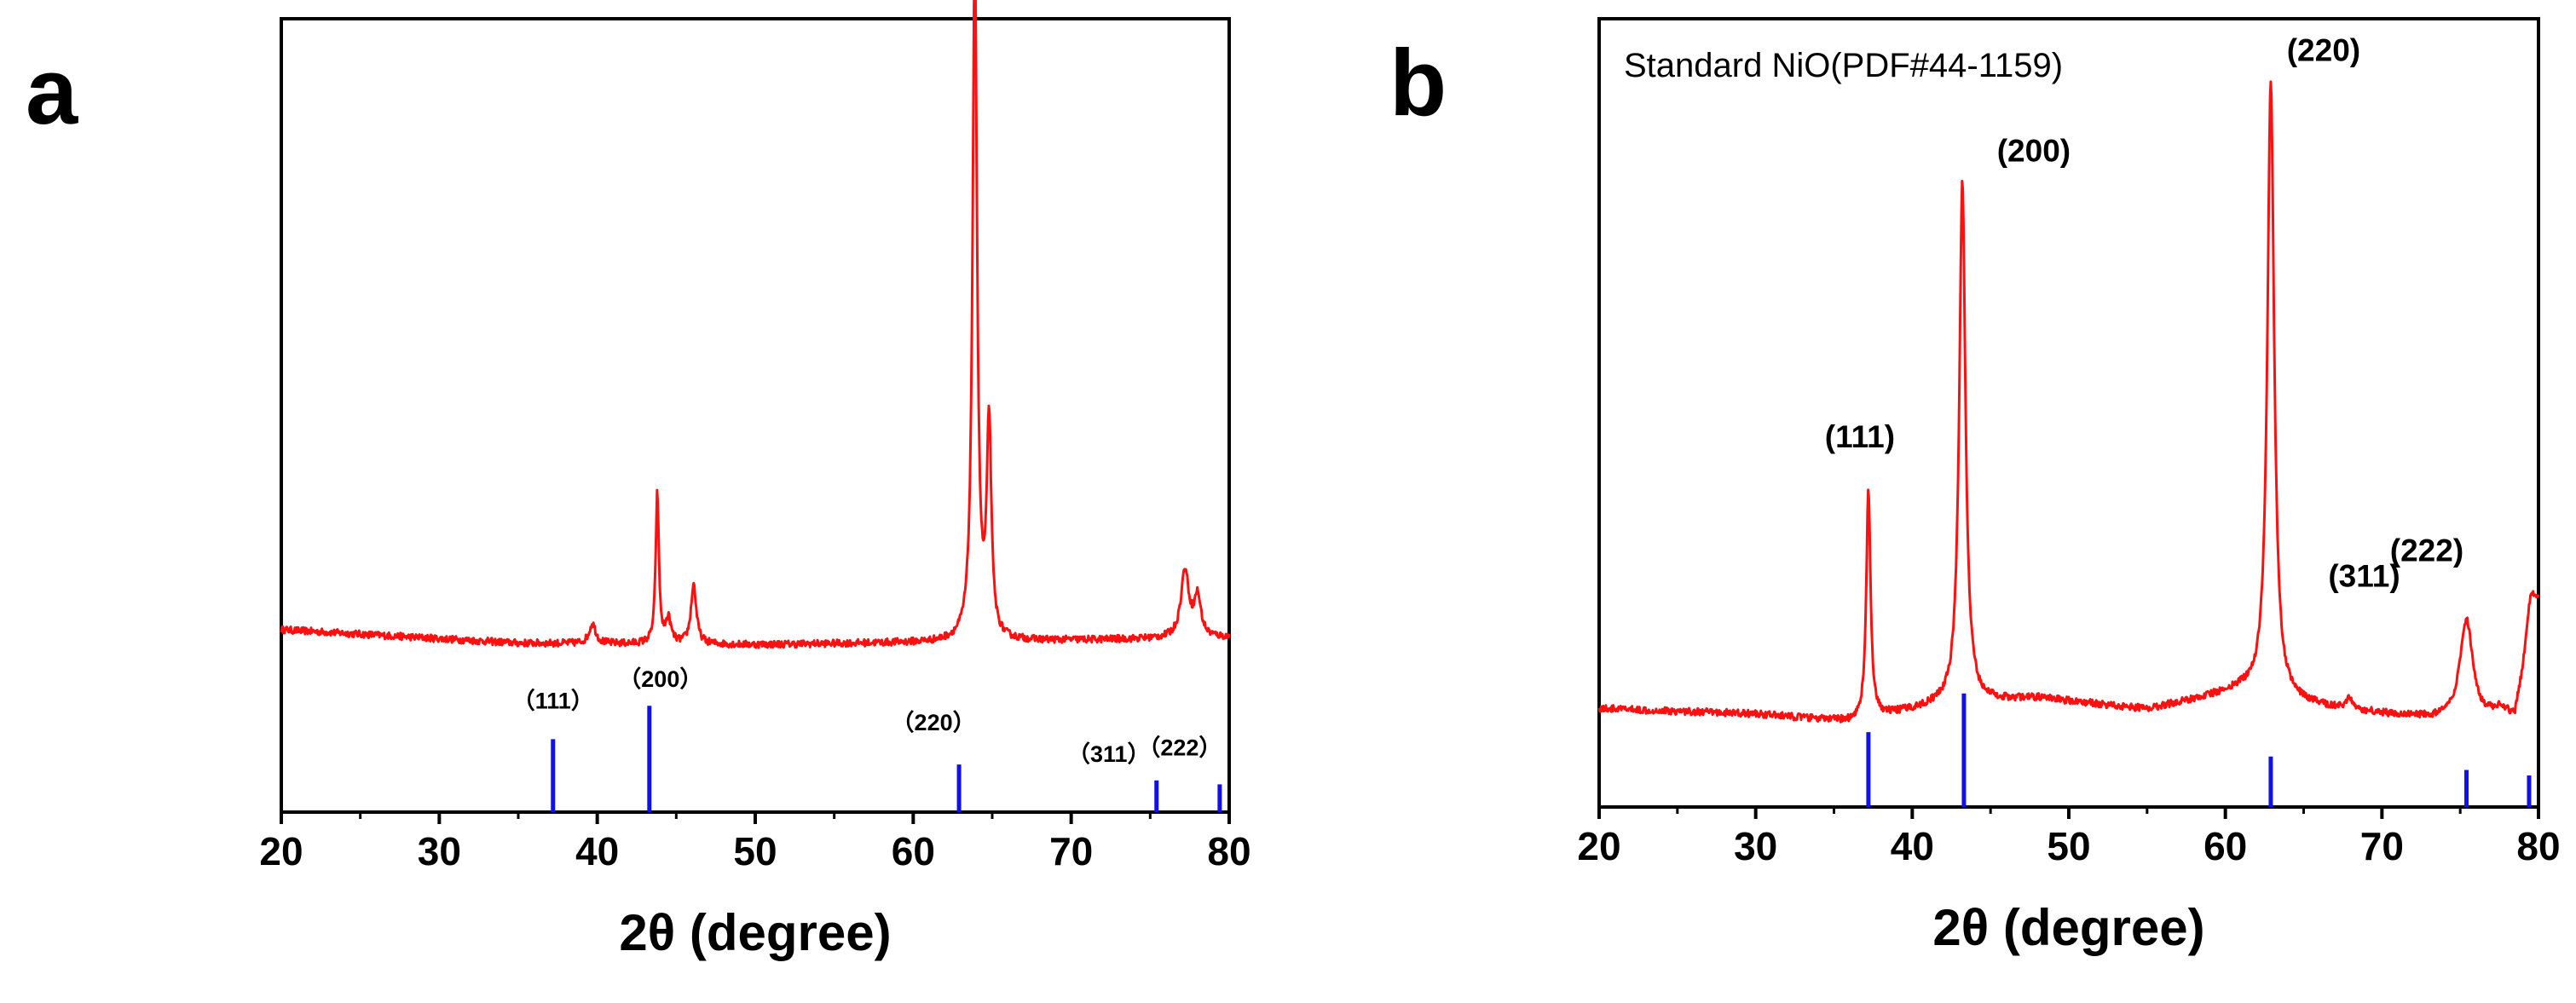 This screenshot has width=2576, height=1003. What do you see at coordinates (1109, 754) in the screenshot?
I see `reflection-label: （311）` at bounding box center [1109, 754].